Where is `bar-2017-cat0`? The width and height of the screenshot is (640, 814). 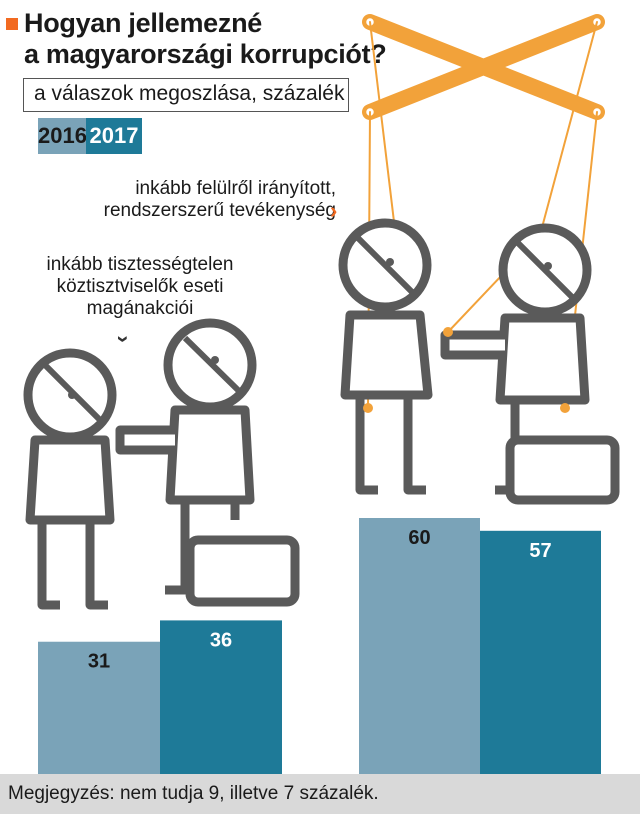 bar-2017-cat0 is located at coordinates (221, 697).